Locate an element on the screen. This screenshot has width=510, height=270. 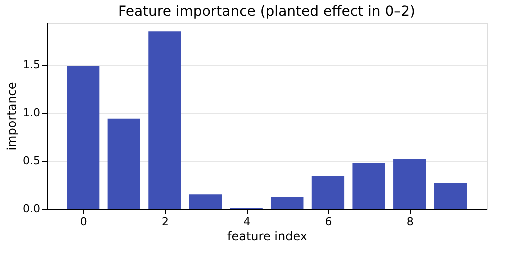
y-tick-label: 0.5 is located at coordinates (31, 161).